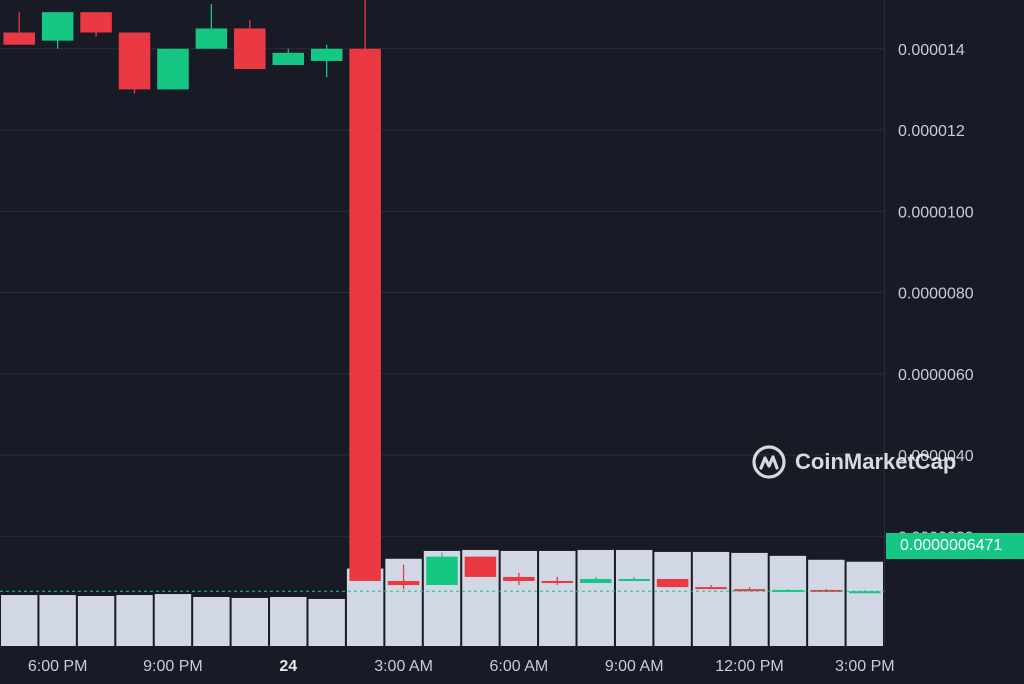  I want to click on x-tick-label: 6:00 AM, so click(519, 666).